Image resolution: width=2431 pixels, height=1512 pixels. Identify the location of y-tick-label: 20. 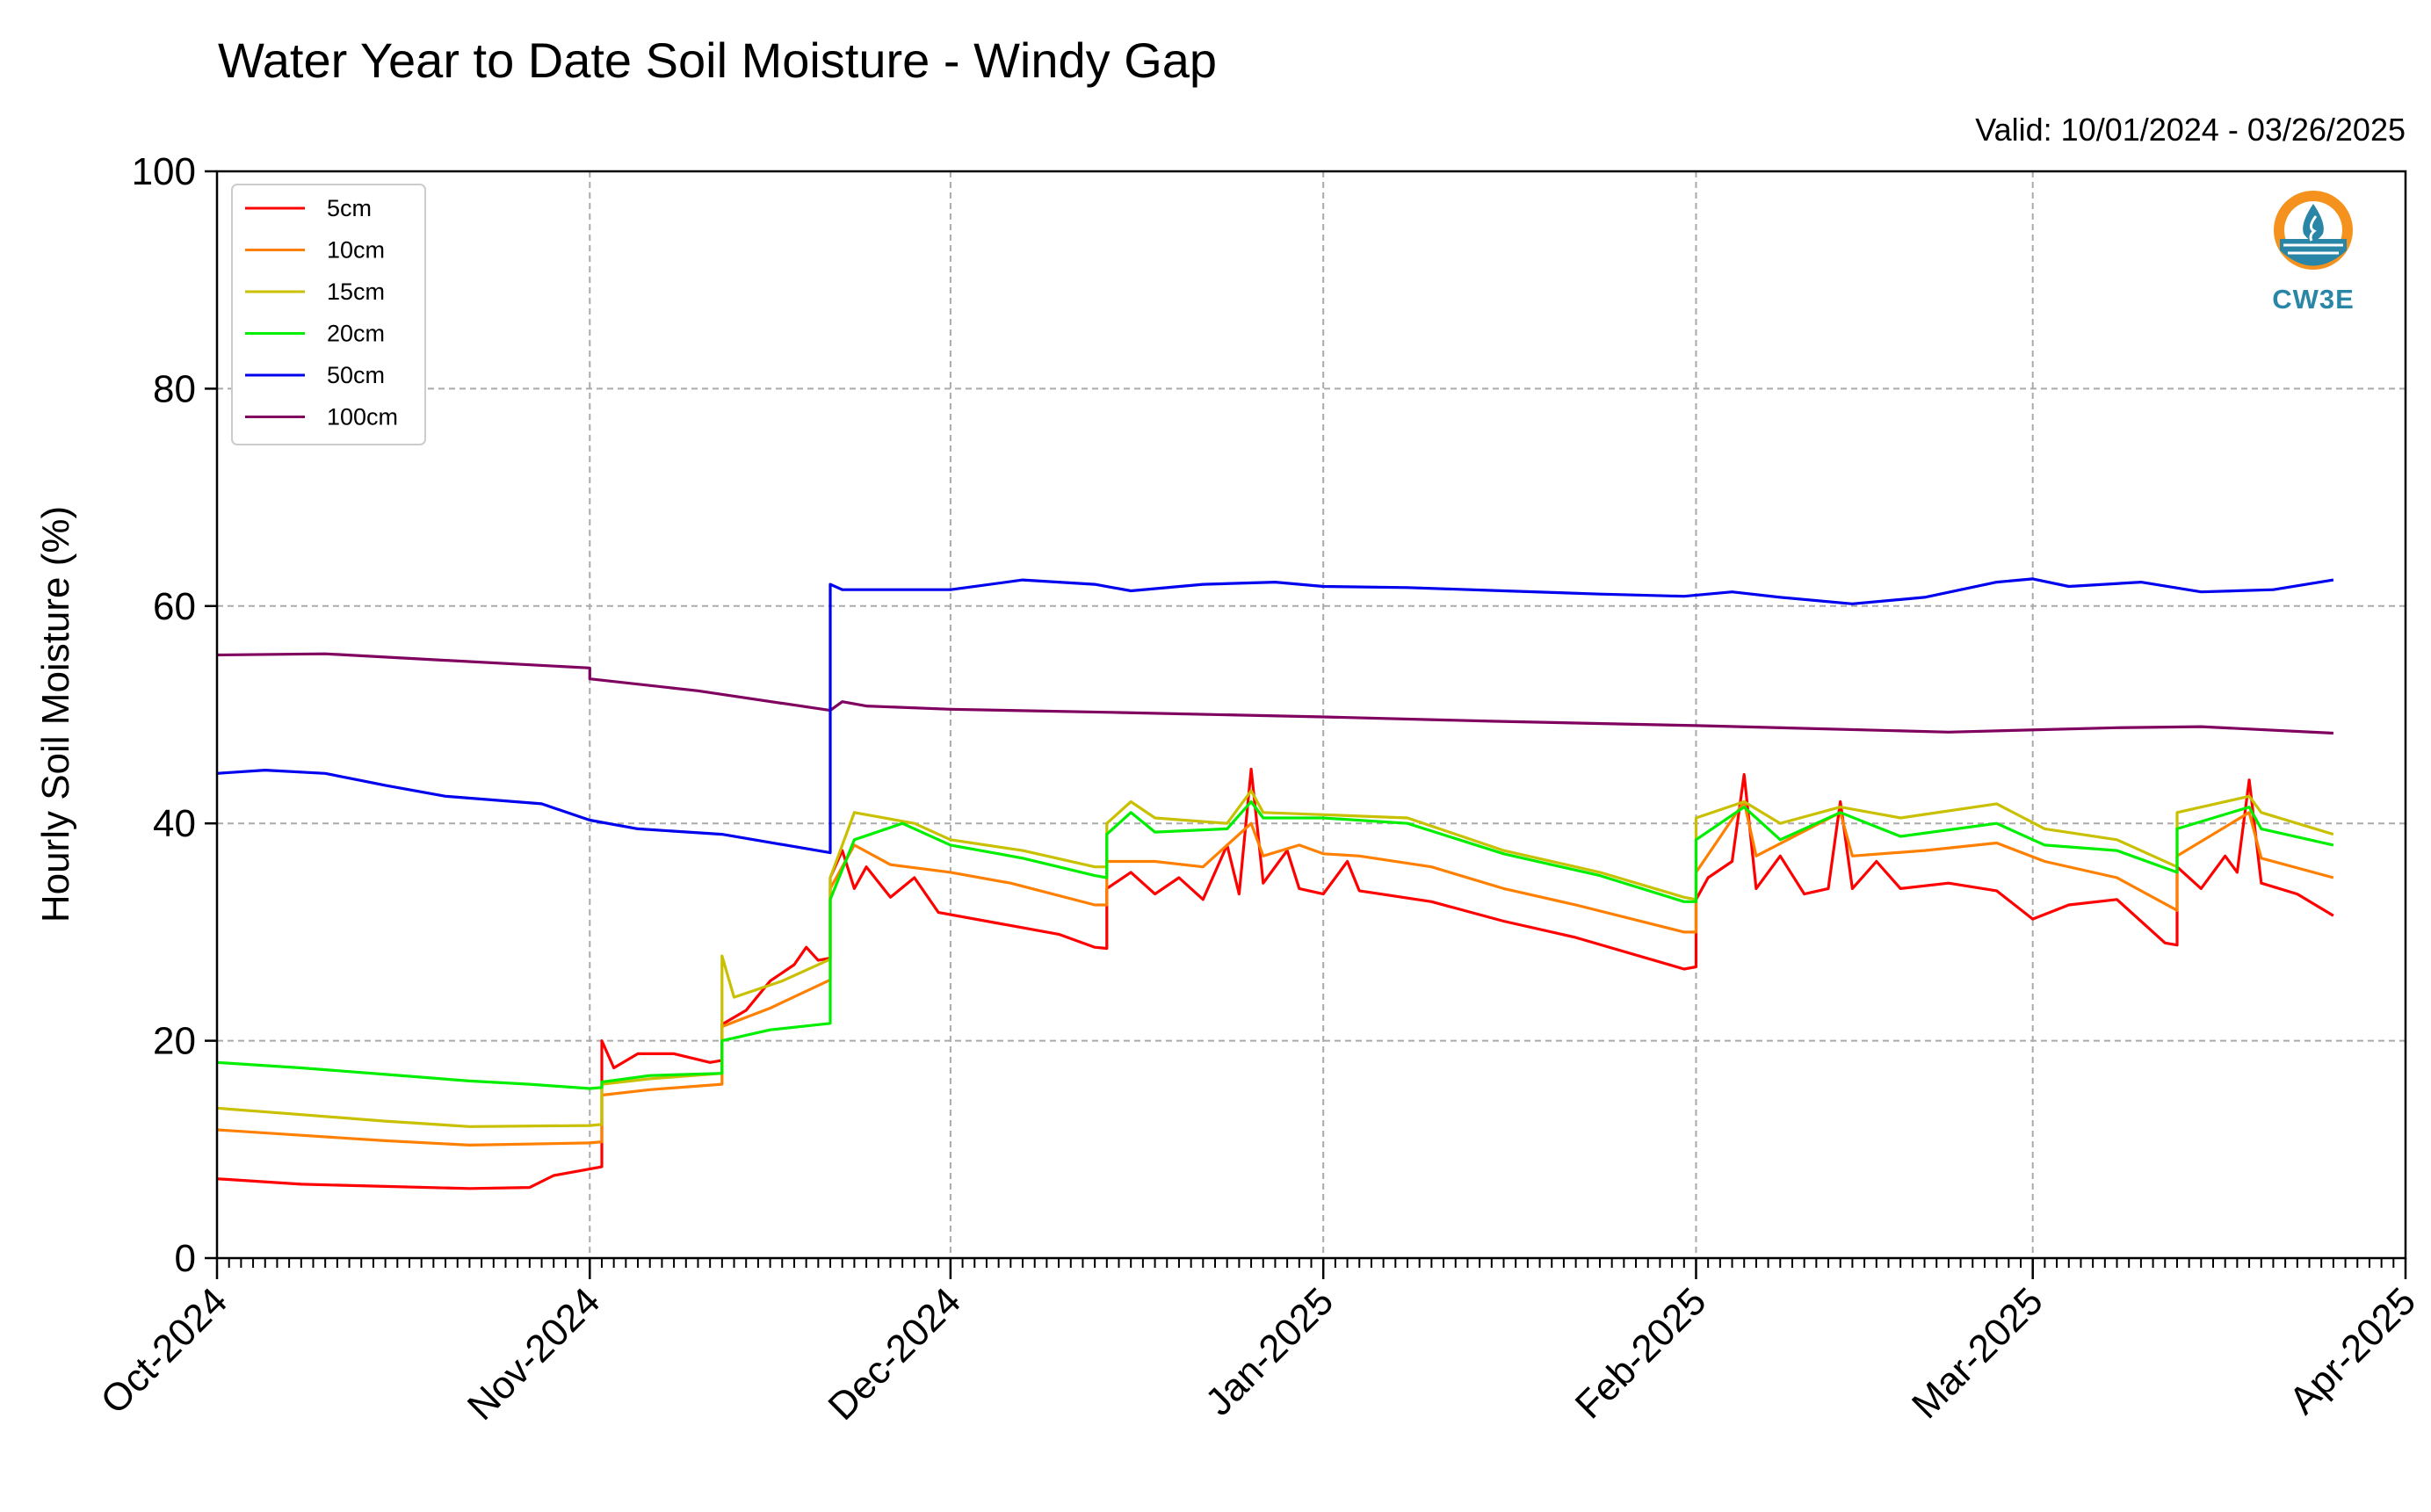
(175, 1041).